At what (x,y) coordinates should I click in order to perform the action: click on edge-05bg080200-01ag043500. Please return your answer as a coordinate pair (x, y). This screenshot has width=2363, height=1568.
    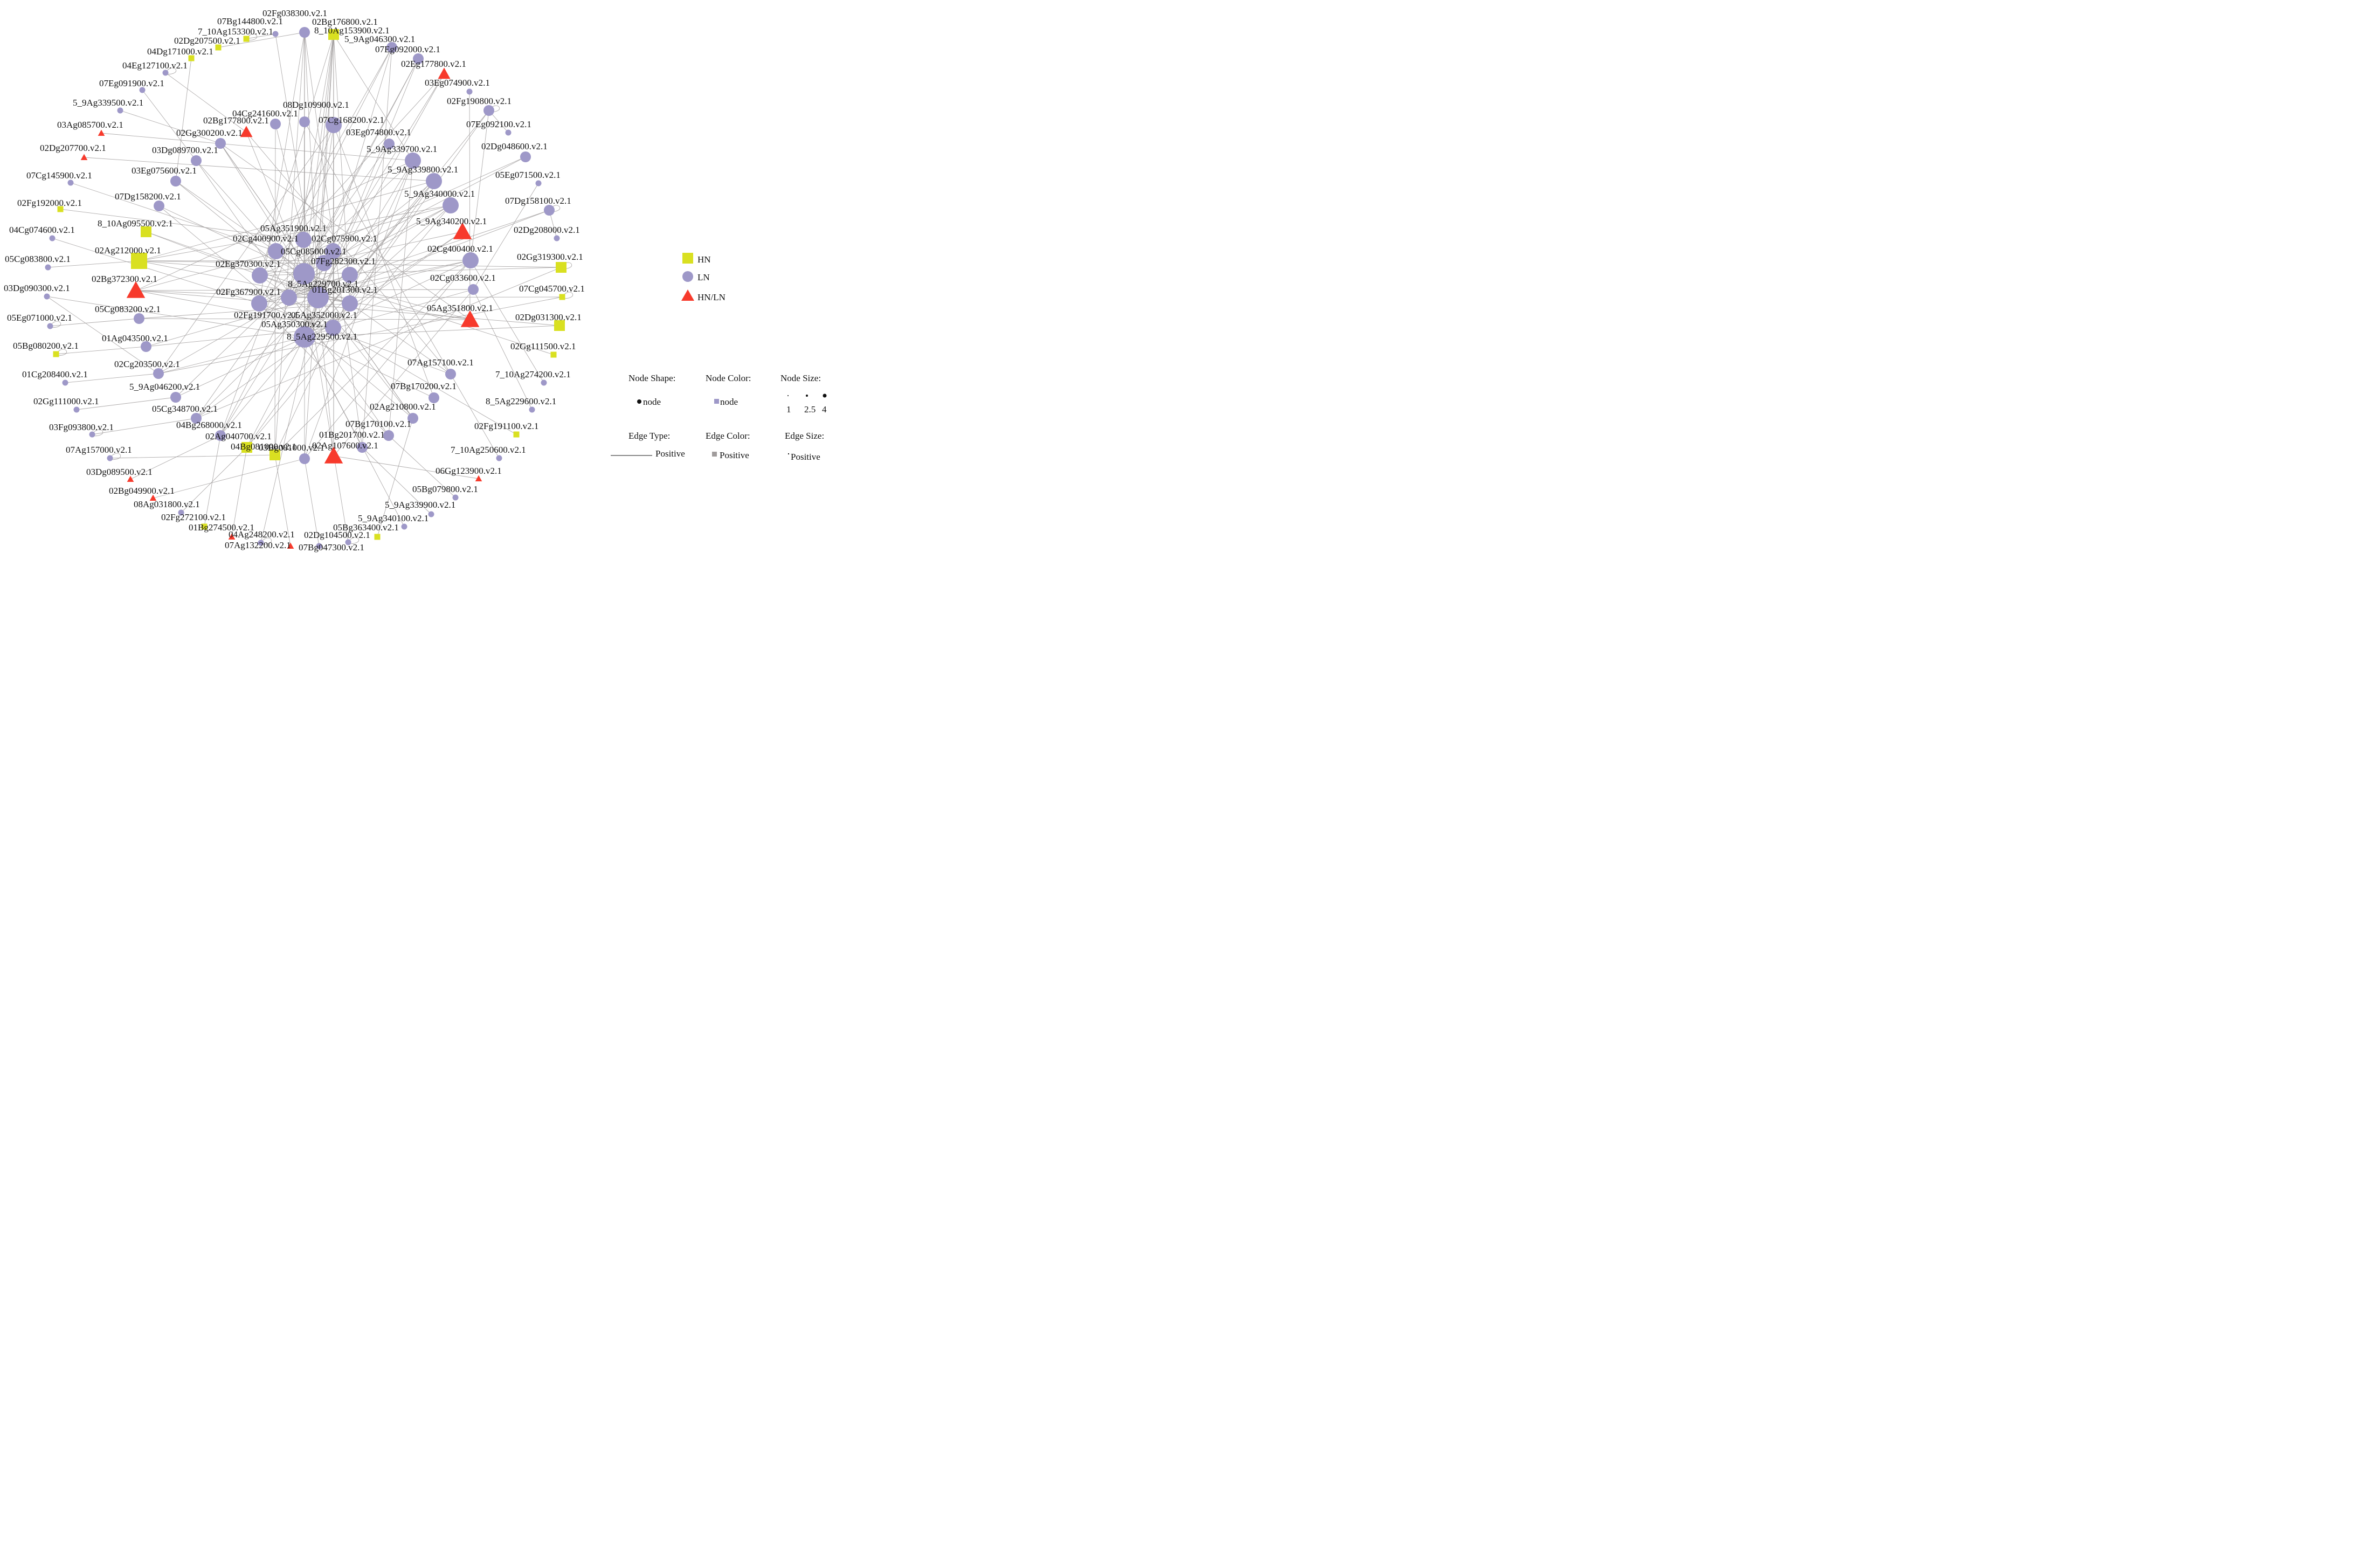
    Looking at the image, I should click on (101, 350).